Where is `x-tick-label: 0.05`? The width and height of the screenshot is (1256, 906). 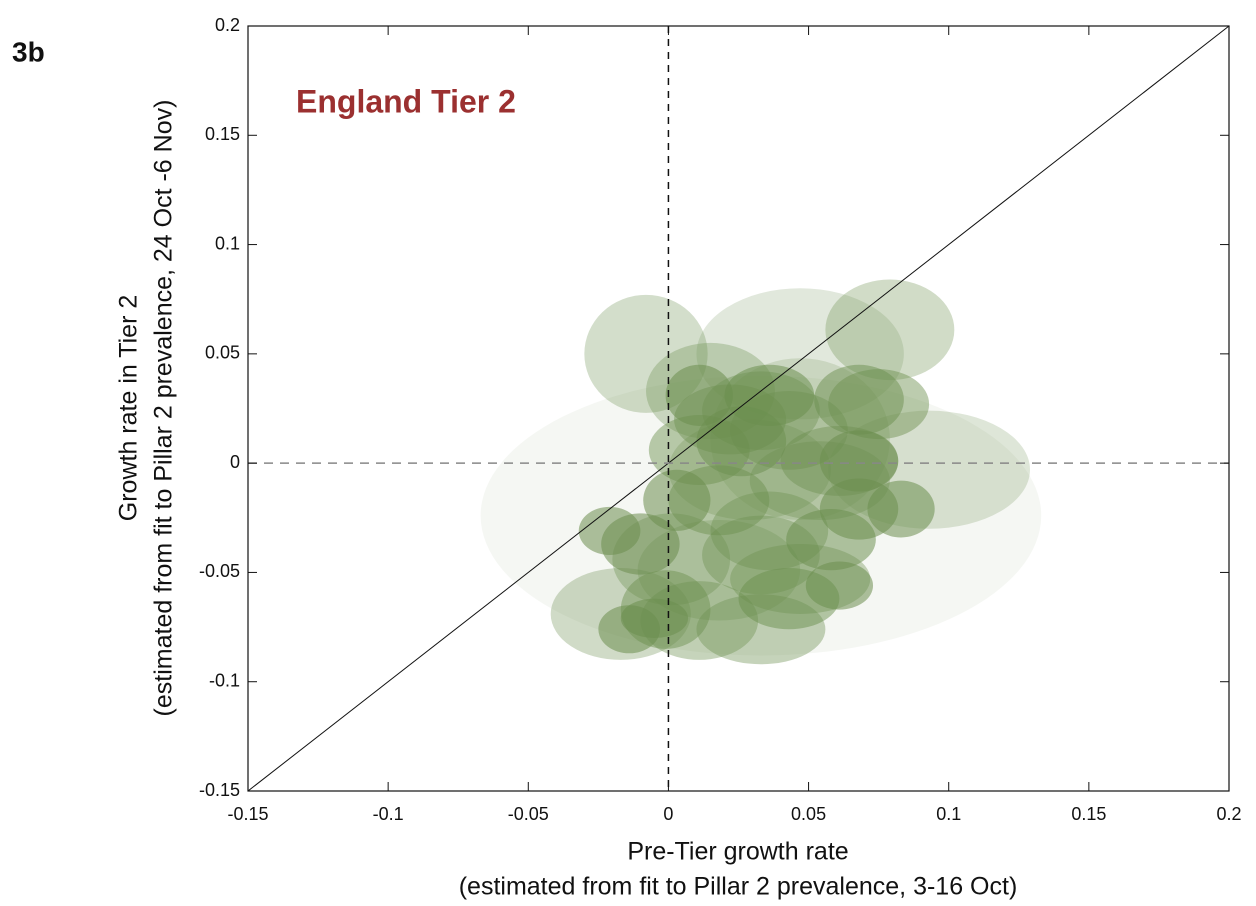
x-tick-label: 0.05 is located at coordinates (808, 814).